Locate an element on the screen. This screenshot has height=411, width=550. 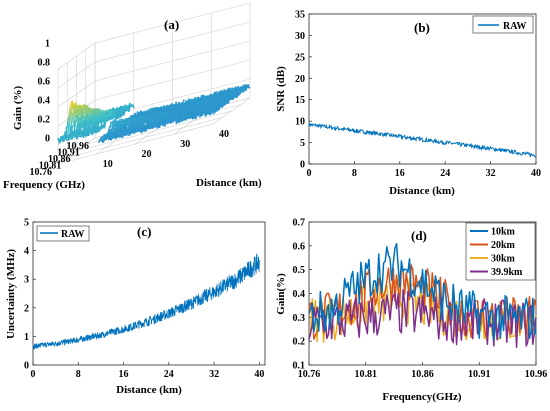
panel-a-z-tick-label: 0.8 is located at coordinates (44, 63).